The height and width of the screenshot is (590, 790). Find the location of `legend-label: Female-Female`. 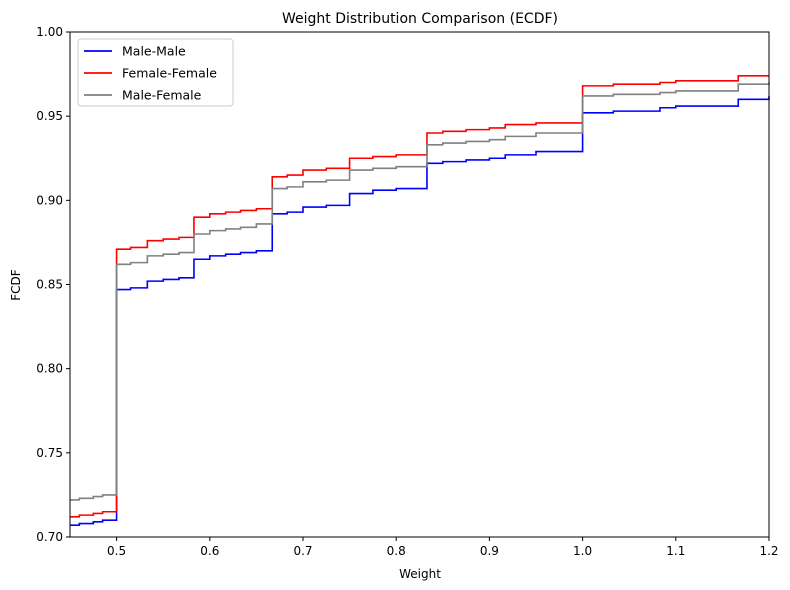

legend-label: Female-Female is located at coordinates (169, 73).